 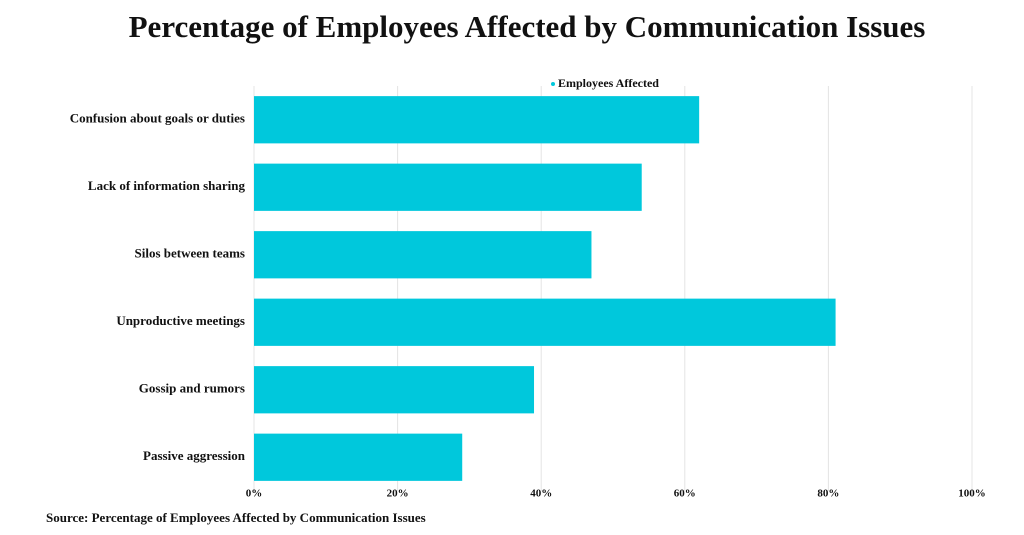 I want to click on x-tick-label: 20%, so click(x=398, y=494).